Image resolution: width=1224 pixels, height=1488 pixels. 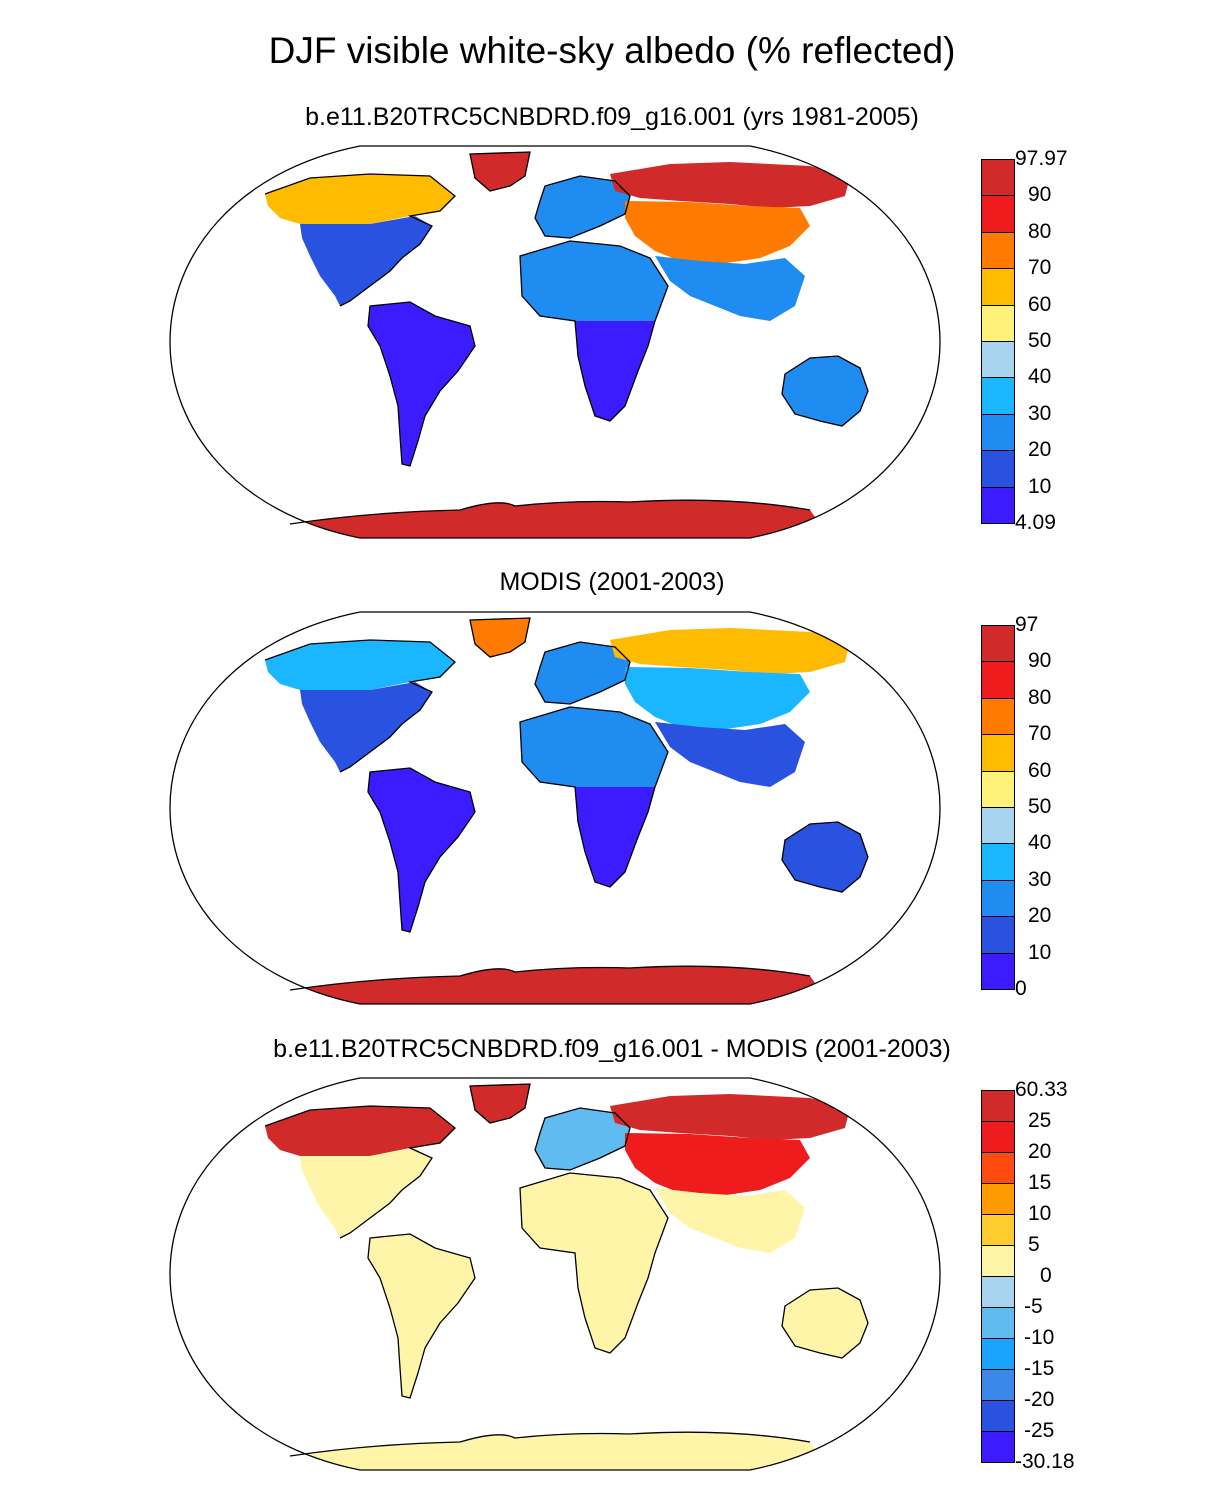 I want to click on colorbar-label: 97, so click(x=1027, y=624).